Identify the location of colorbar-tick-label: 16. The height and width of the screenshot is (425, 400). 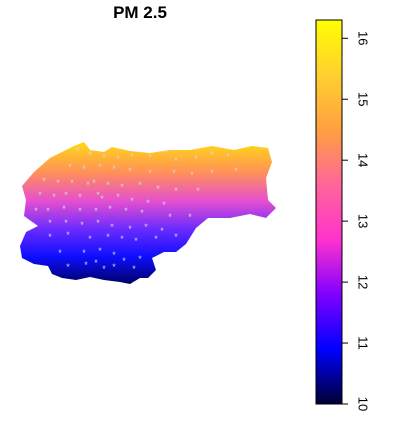
(362, 38).